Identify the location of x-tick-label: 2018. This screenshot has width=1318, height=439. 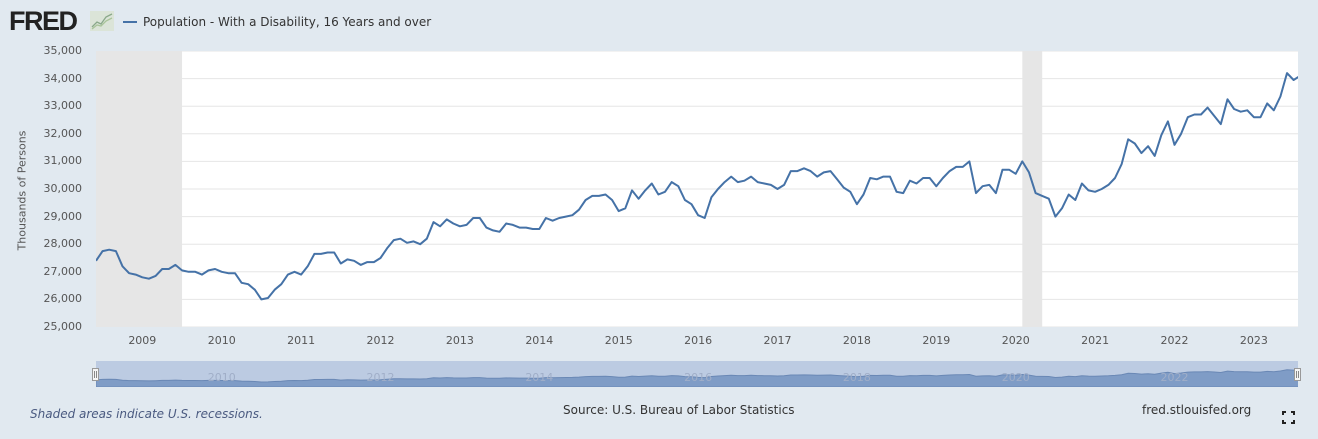
(856, 340).